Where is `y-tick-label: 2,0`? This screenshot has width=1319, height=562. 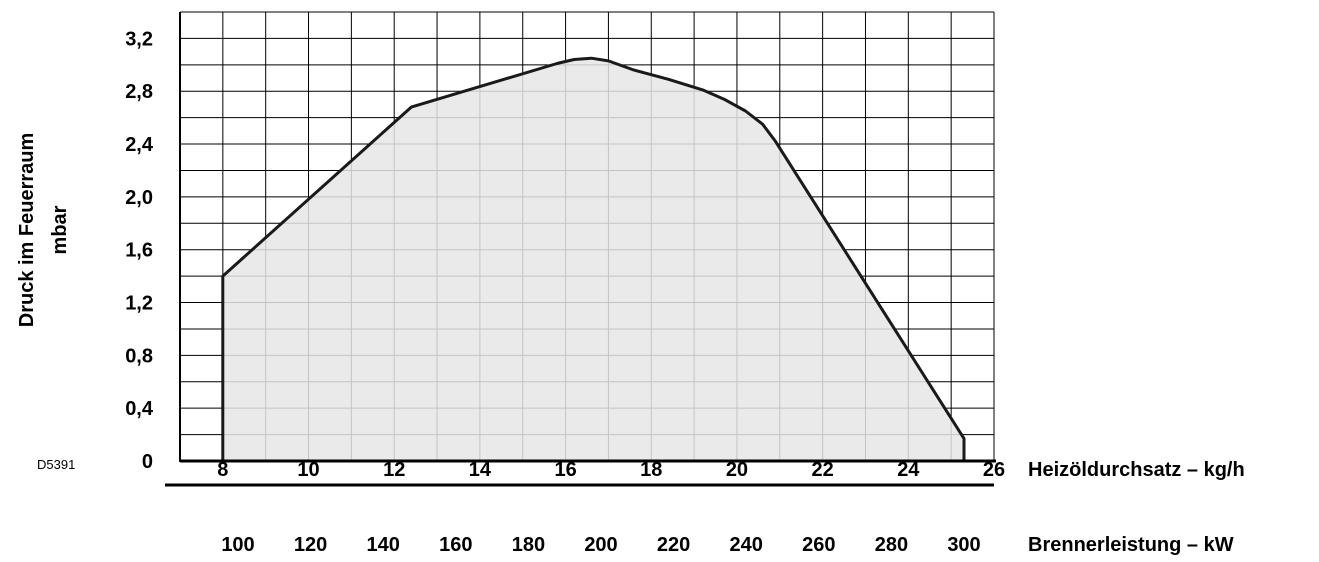 y-tick-label: 2,0 is located at coordinates (139, 198).